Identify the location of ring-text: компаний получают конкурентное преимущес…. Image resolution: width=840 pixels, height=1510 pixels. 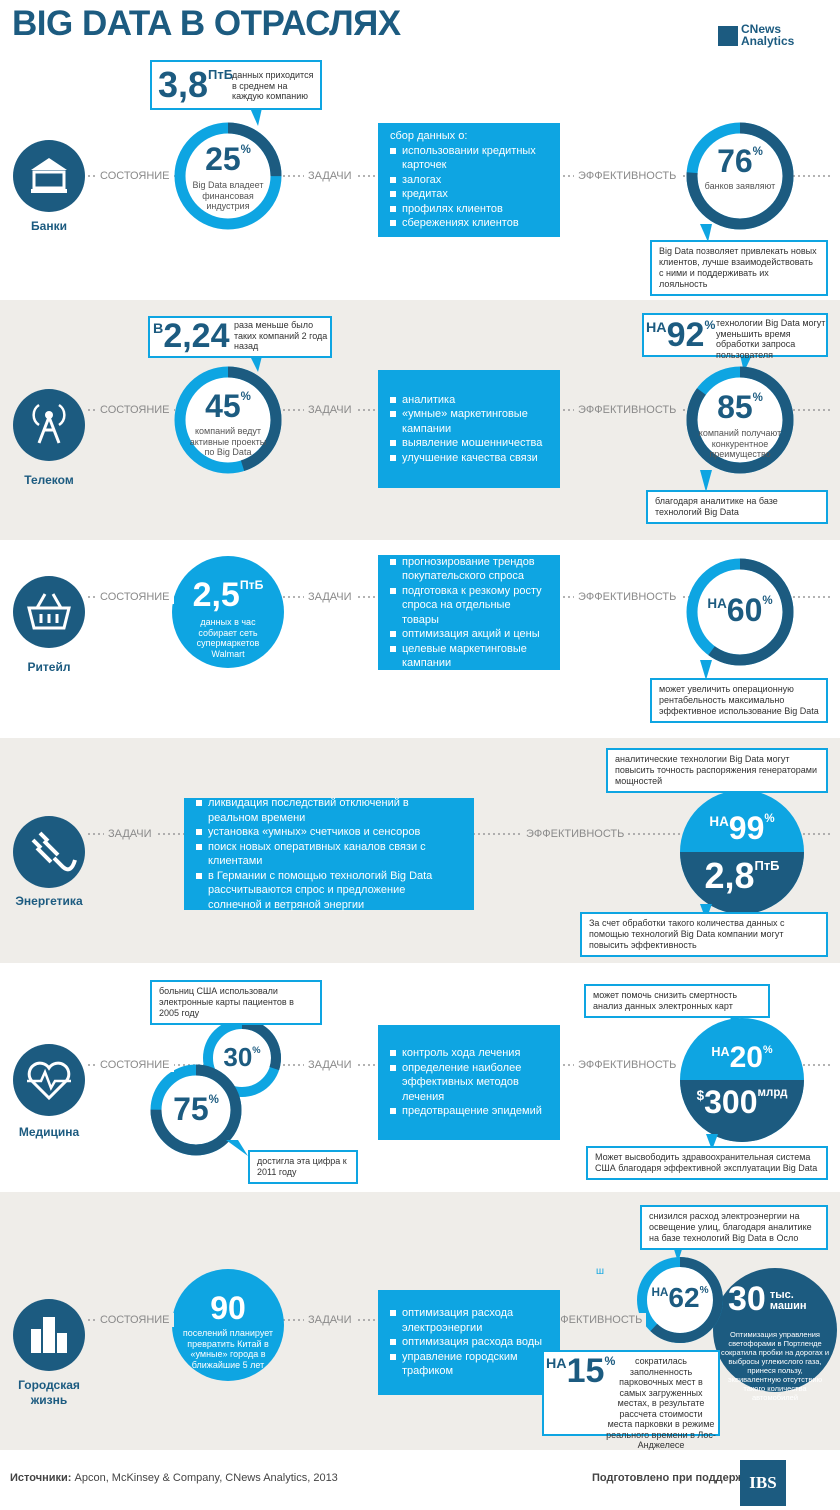
(740, 443).